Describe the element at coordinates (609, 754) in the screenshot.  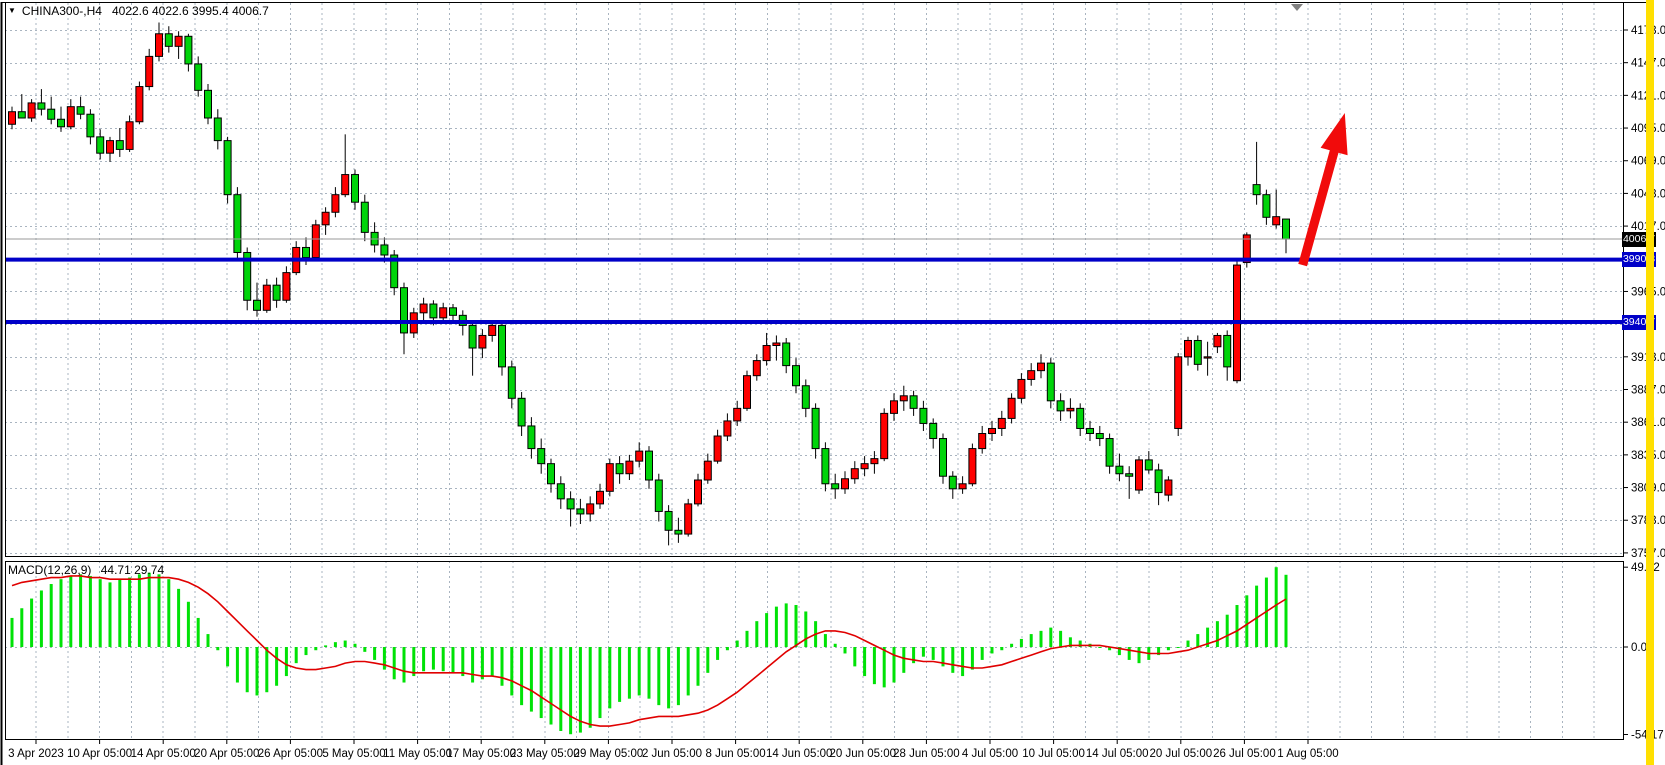
I see `time-tick-label: 29 May 05:00` at that location.